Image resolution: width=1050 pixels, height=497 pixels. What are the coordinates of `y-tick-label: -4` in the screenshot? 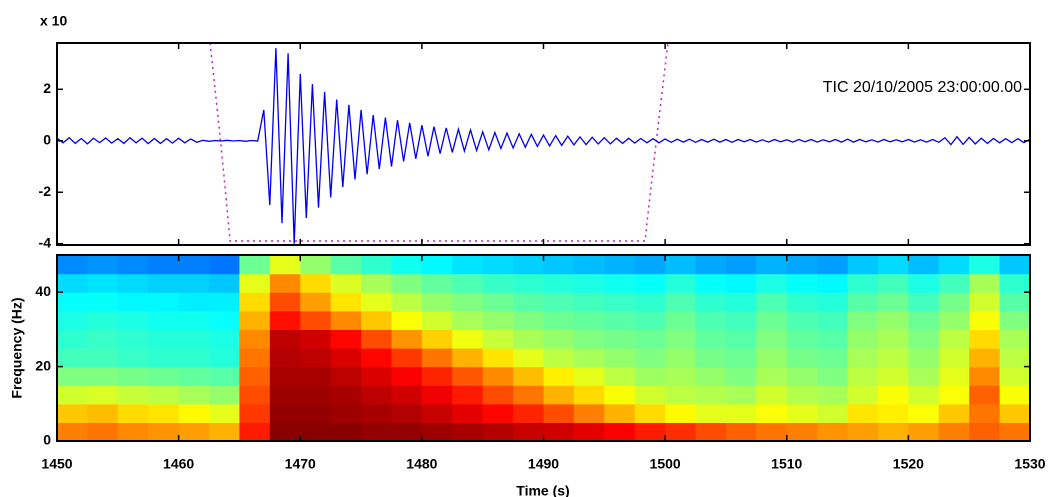 It's located at (45, 242).